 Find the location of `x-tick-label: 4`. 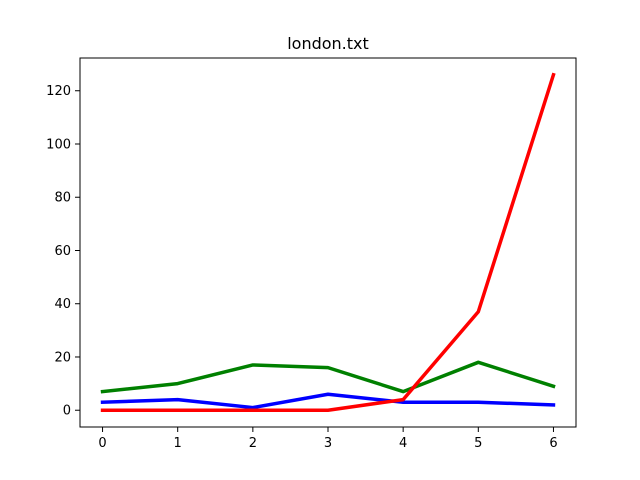

x-tick-label: 4 is located at coordinates (403, 443).